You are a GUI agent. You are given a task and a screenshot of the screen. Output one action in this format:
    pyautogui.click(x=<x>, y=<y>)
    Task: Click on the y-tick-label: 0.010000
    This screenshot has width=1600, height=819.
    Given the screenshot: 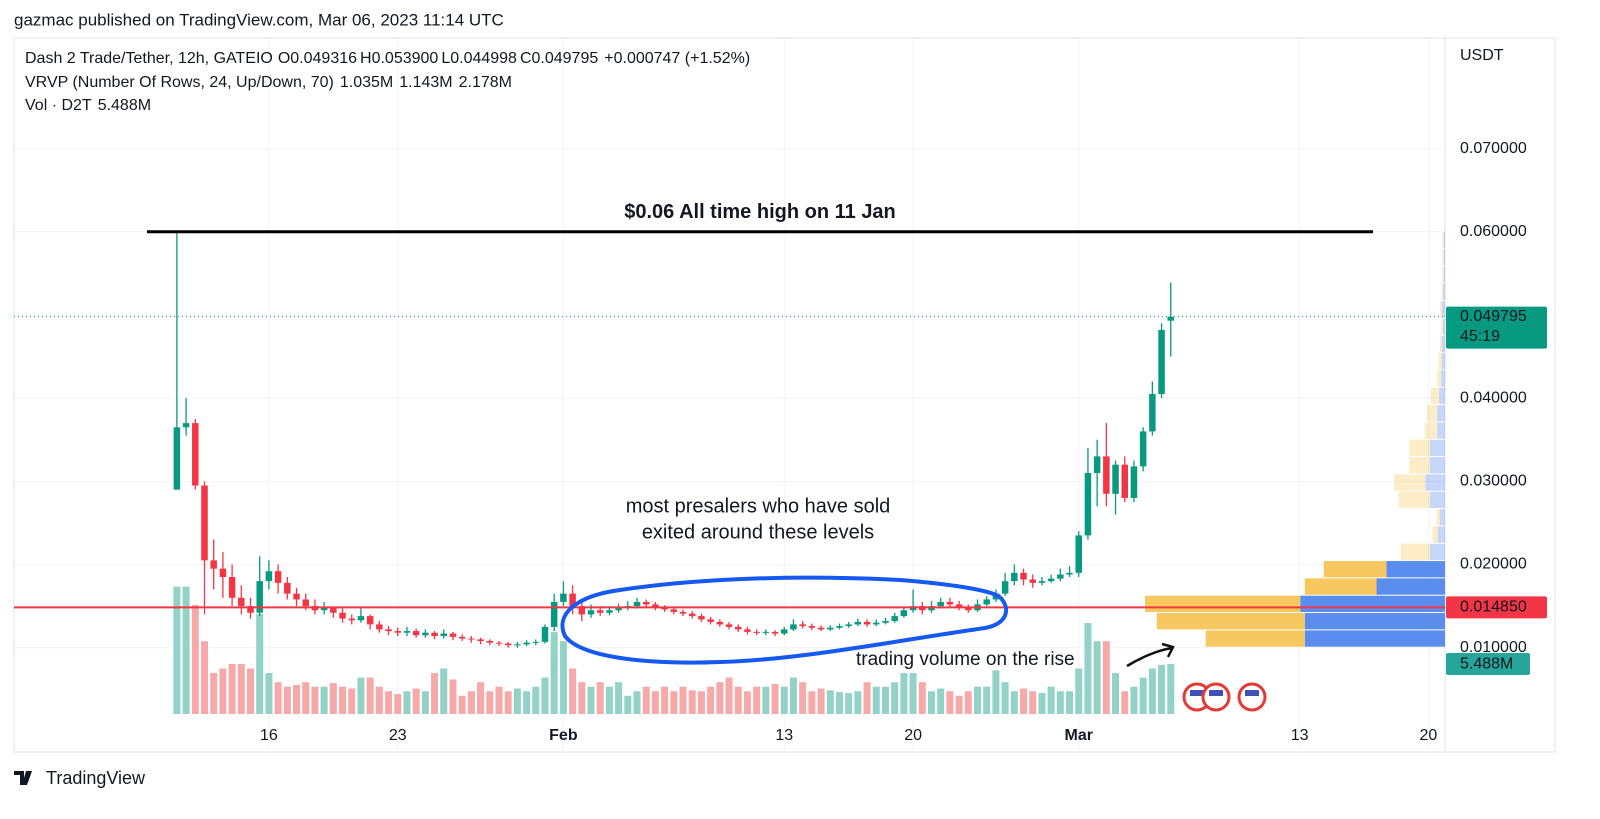 What is the action you would take?
    pyautogui.click(x=1493, y=647)
    